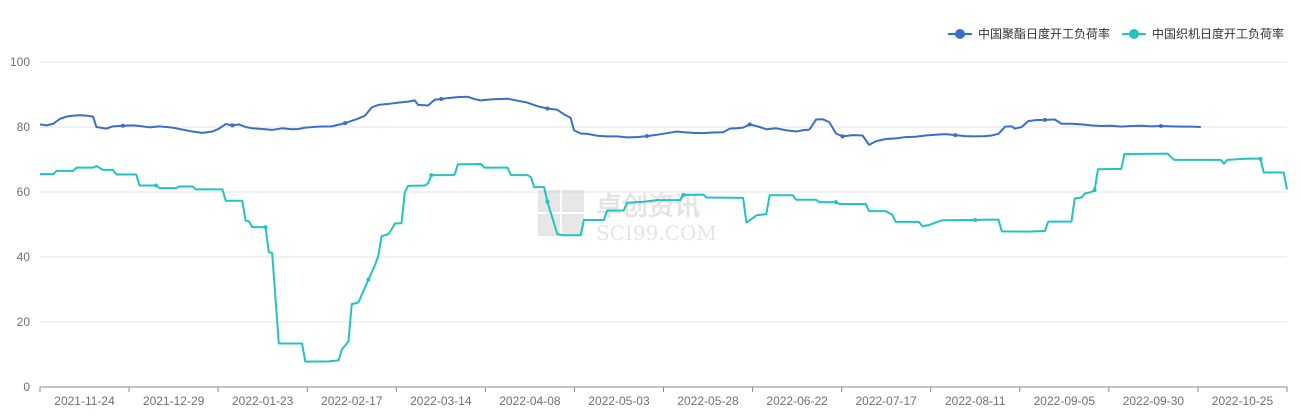 This screenshot has width=1301, height=419. I want to click on watermark-logo-icon, so click(561, 213).